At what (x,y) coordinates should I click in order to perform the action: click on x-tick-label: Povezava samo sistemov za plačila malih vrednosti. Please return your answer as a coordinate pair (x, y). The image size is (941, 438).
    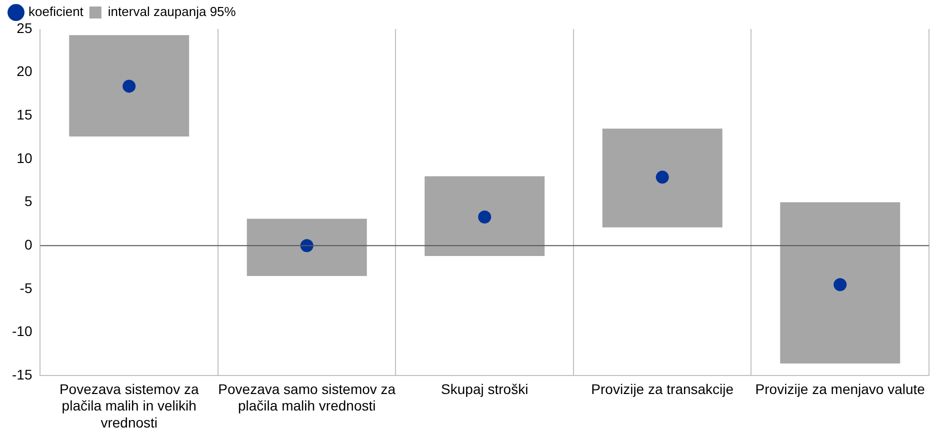
    Looking at the image, I should click on (307, 397).